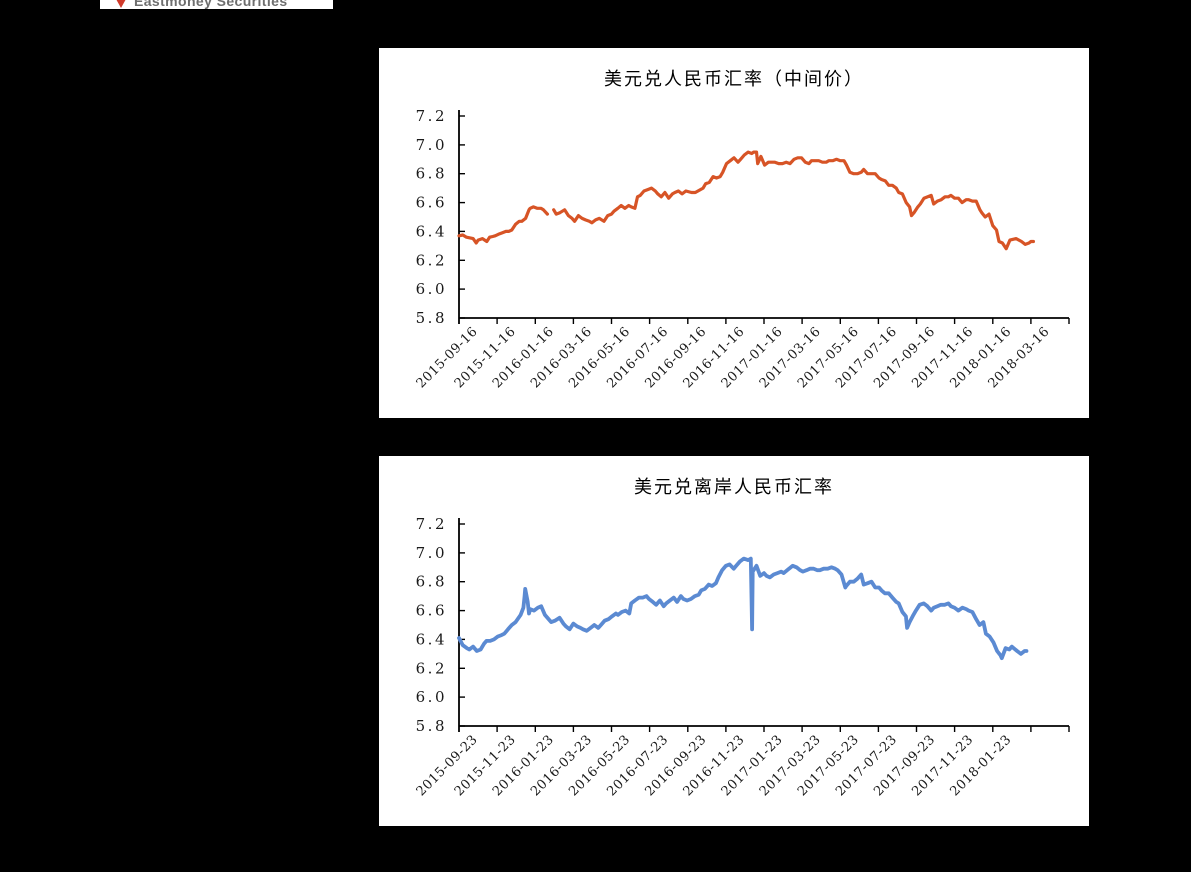 This screenshot has height=872, width=1191. I want to click on eastmoney-logo-row: Eastmoney Securities, so click(216, 4).